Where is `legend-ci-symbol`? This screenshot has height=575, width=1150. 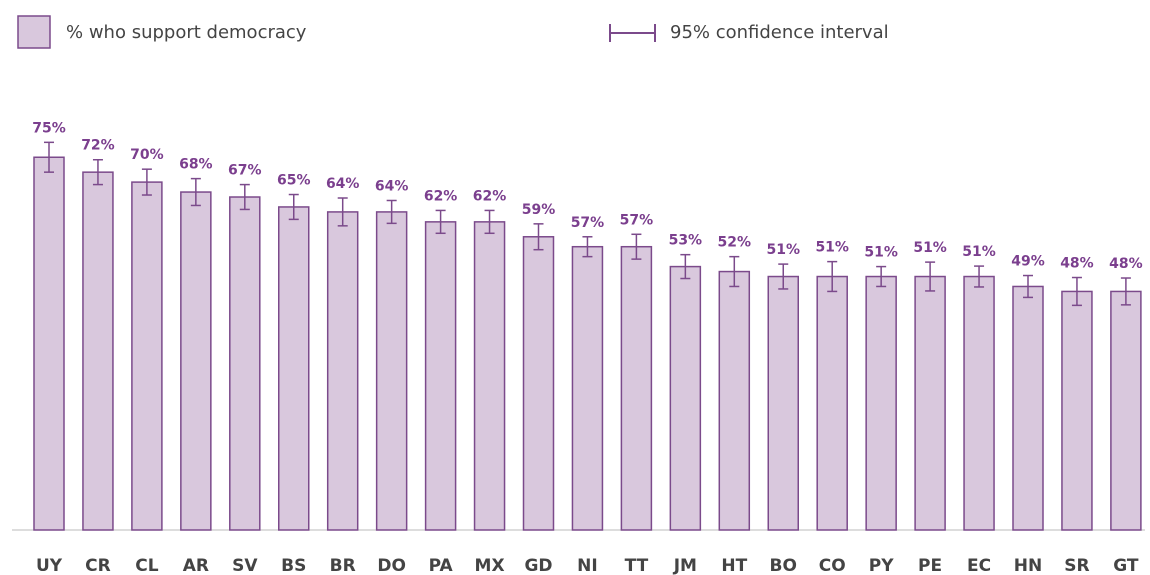 legend-ci-symbol is located at coordinates (632, 33).